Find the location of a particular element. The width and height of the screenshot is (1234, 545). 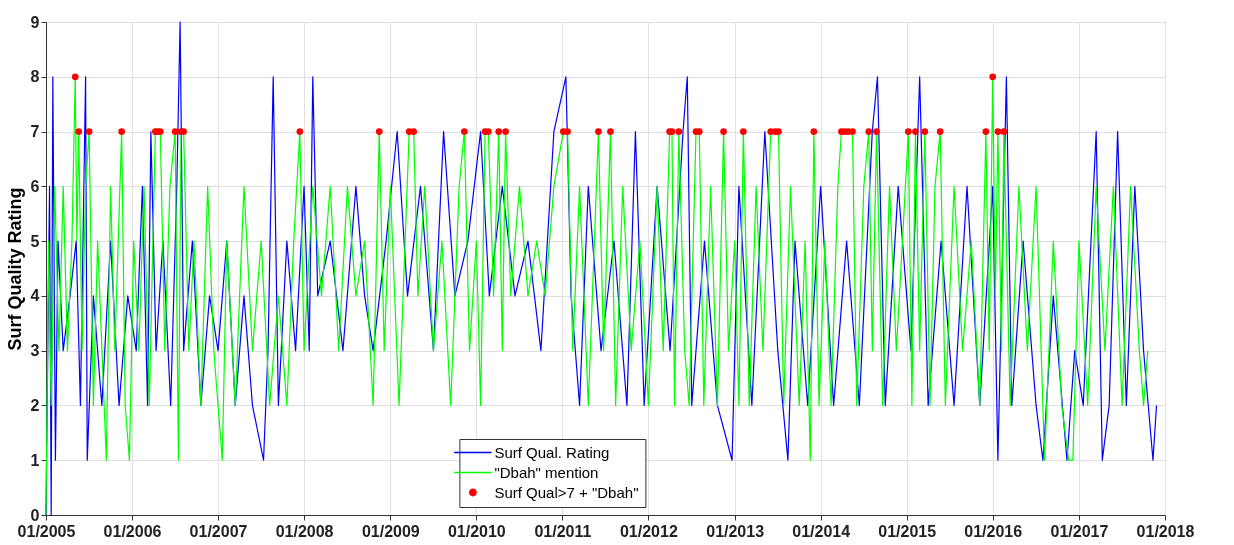

y-tick-label: 7 is located at coordinates (35, 132).